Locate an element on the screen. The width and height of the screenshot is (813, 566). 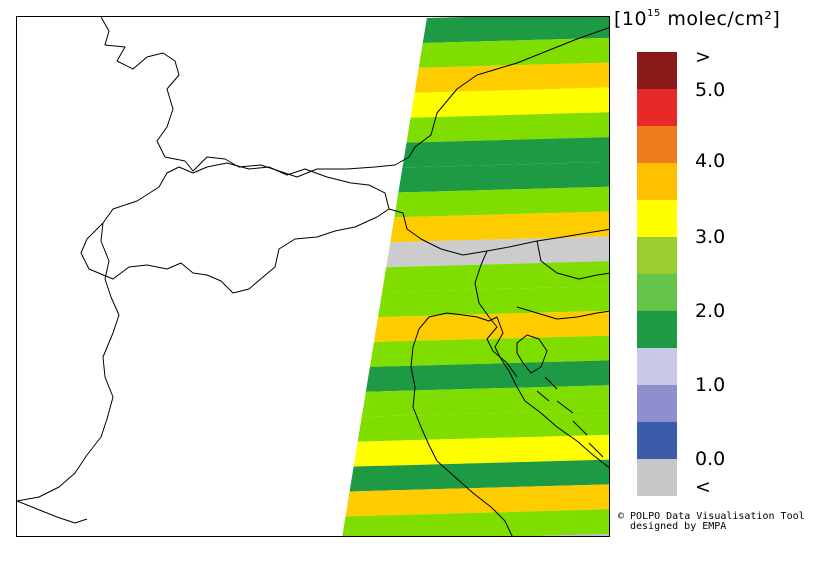
colorbar-label-above: > is located at coordinates (703, 57).